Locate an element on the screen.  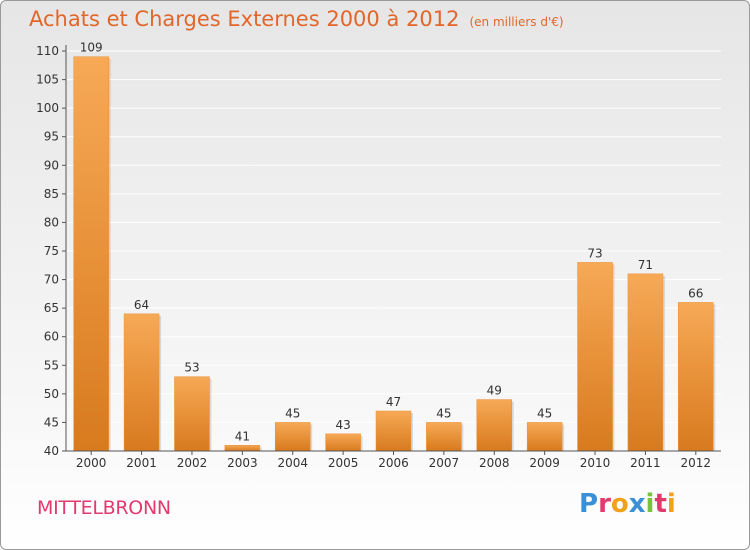
x-tick-label: 2010 is located at coordinates (595, 463).